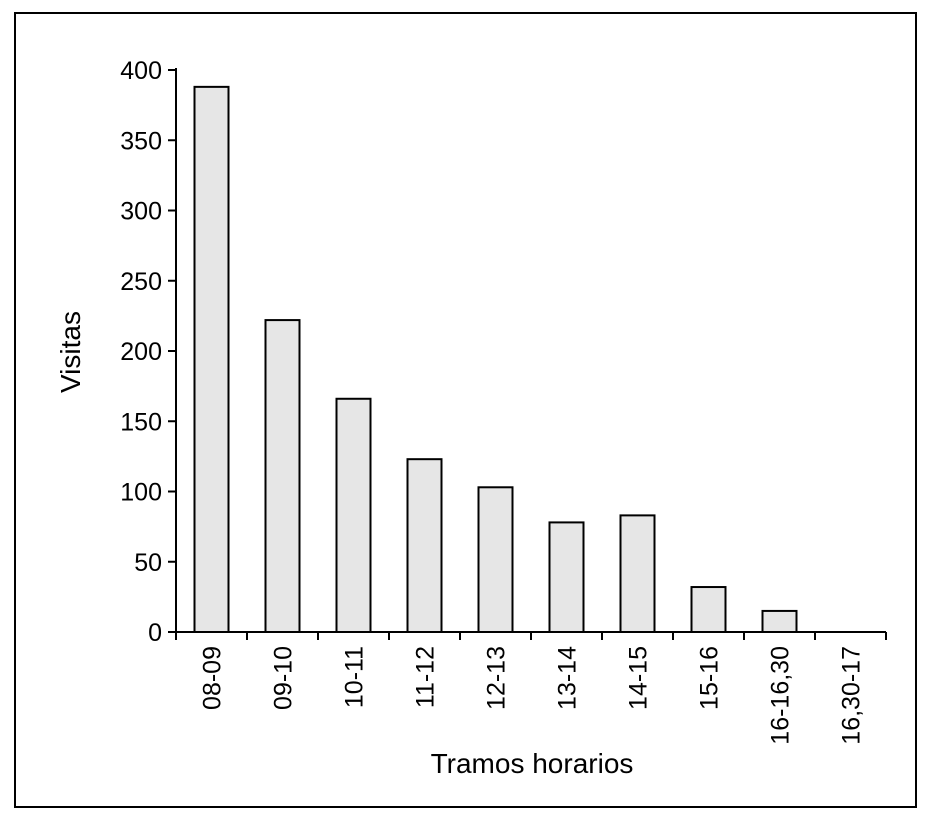 This screenshot has height=828, width=938. I want to click on x-tick-label: 16,30-17, so click(852, 695).